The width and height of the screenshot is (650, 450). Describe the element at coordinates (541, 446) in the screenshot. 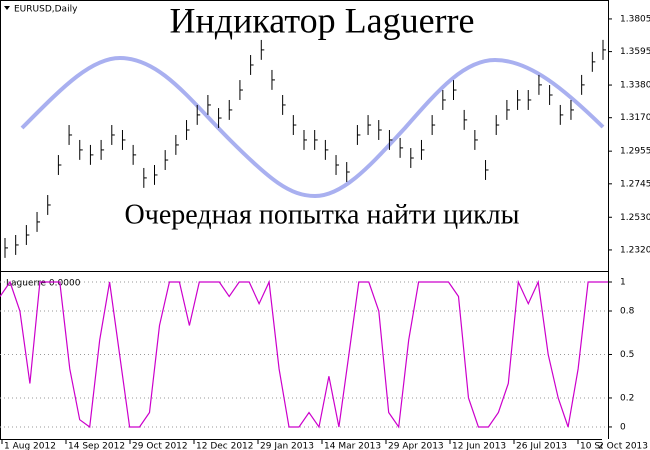

I see `x-tick-label: 26 Jul 2013` at that location.